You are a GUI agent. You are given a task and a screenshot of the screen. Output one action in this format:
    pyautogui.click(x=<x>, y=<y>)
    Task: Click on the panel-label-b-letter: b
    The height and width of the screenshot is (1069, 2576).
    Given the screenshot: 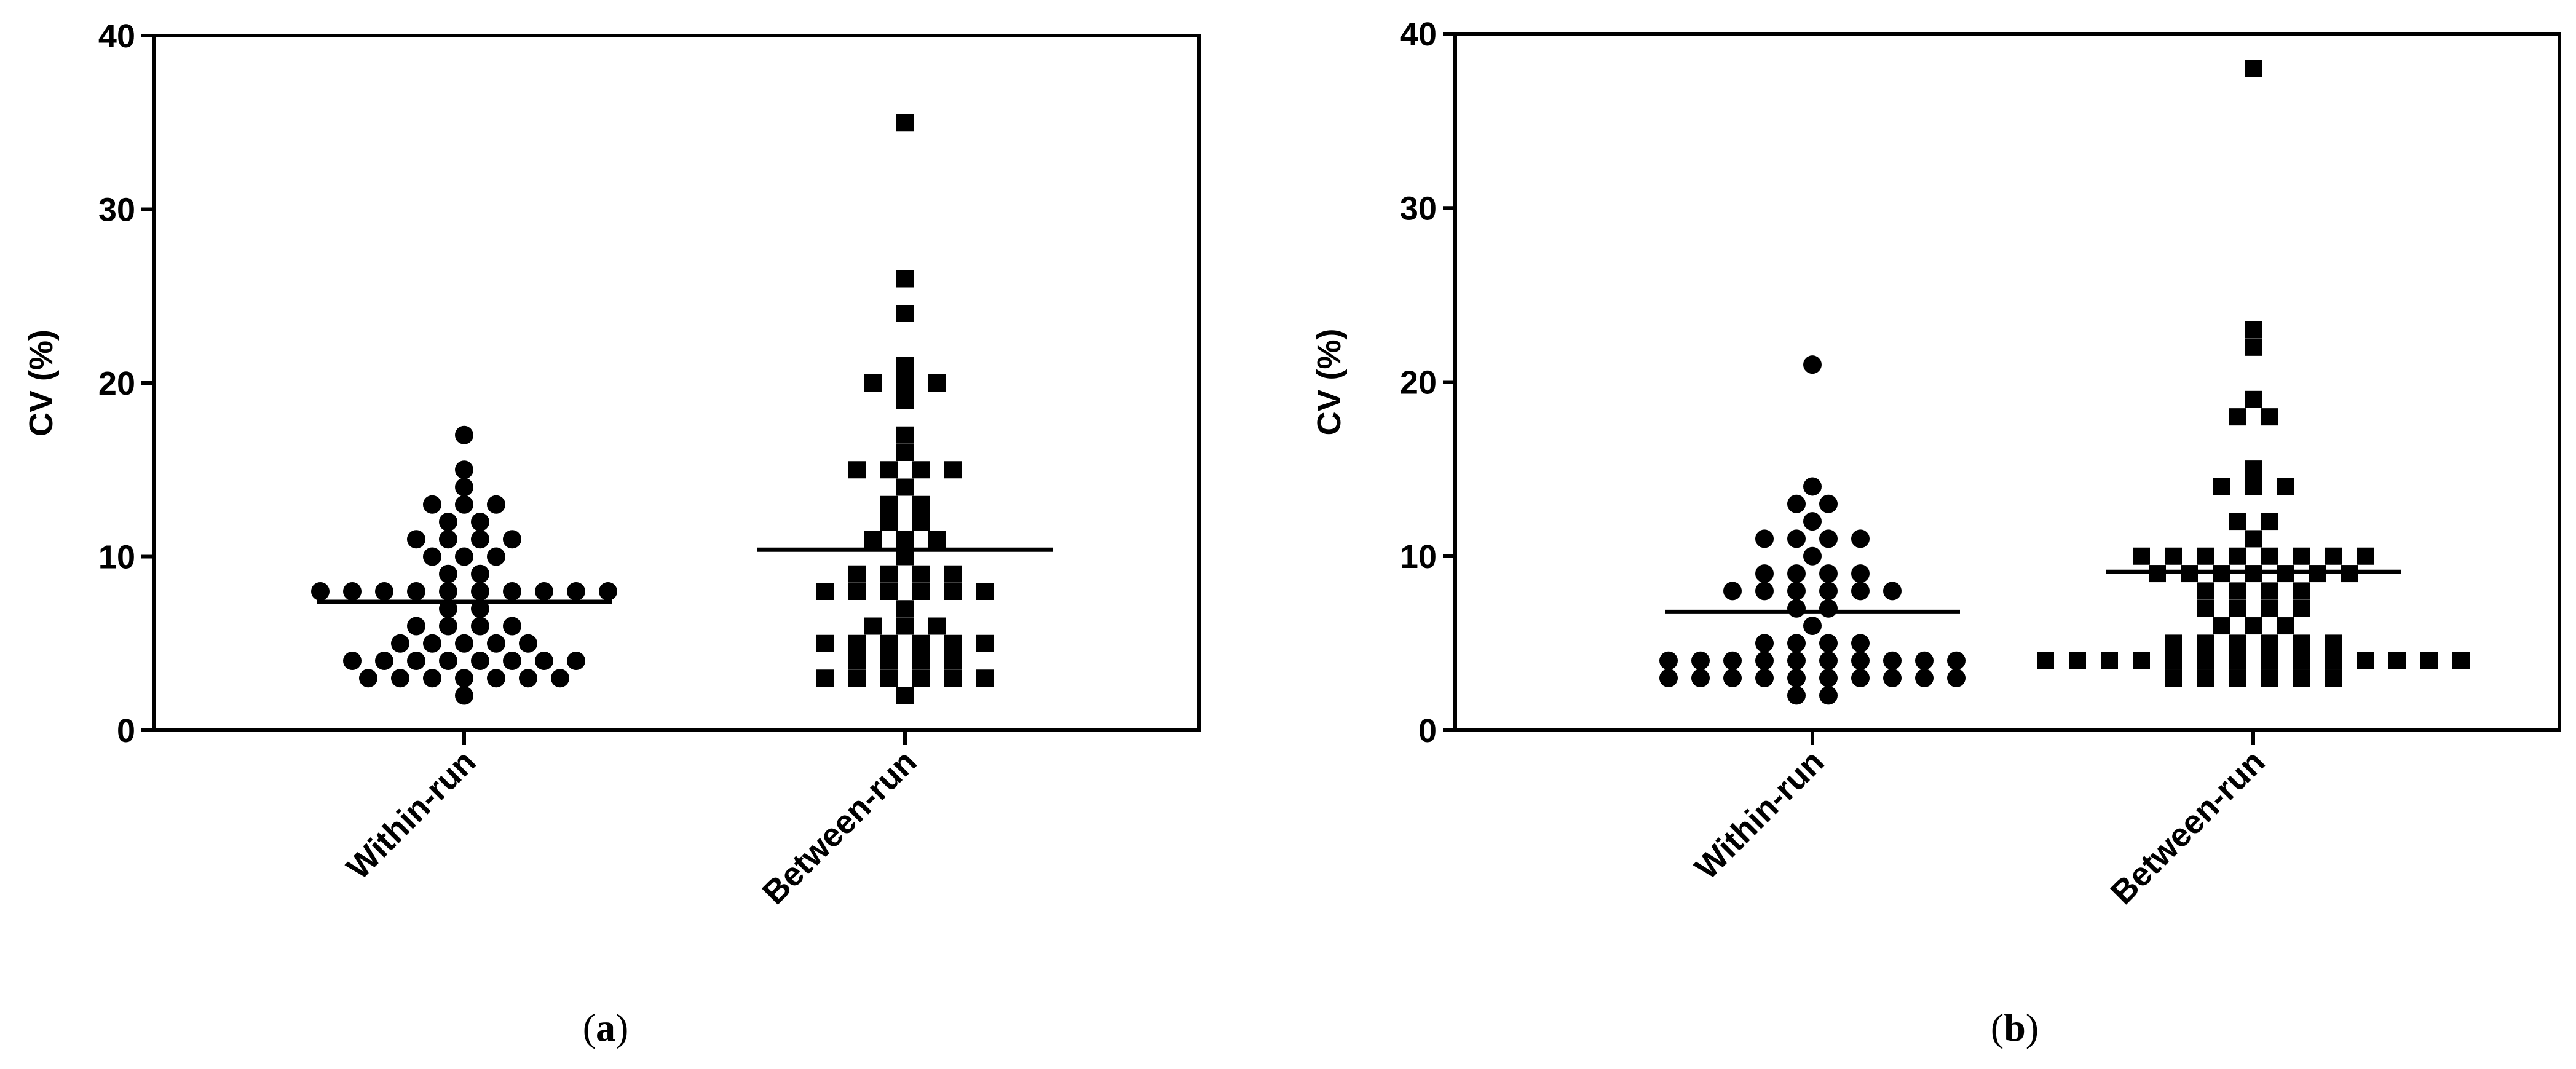 What is the action you would take?
    pyautogui.click(x=2015, y=1027)
    